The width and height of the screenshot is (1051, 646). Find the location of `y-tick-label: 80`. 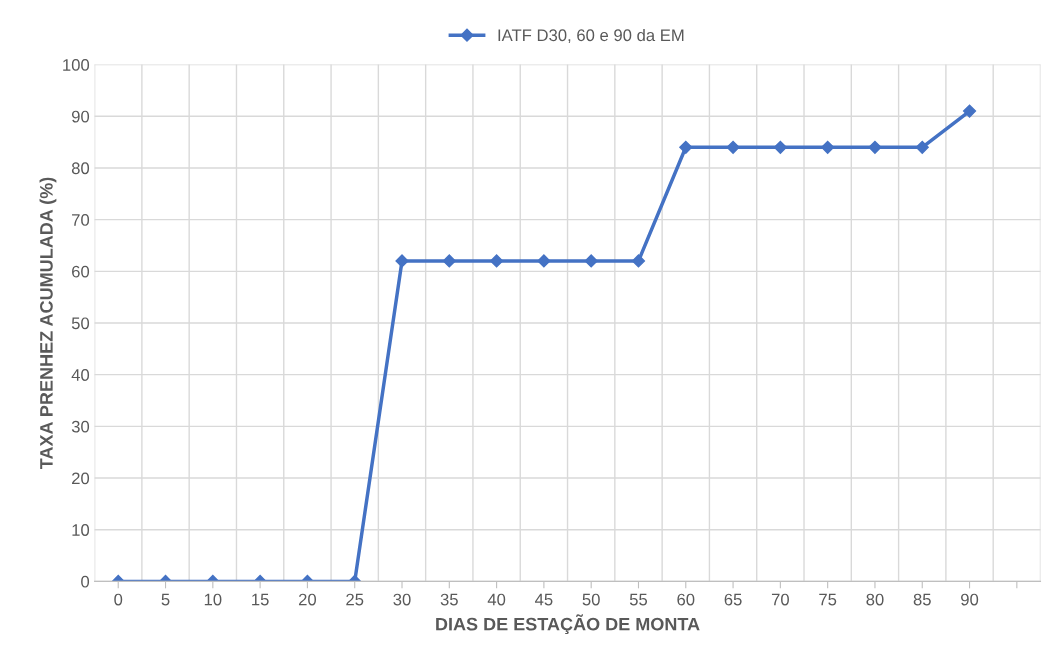

y-tick-label: 80 is located at coordinates (80, 168).